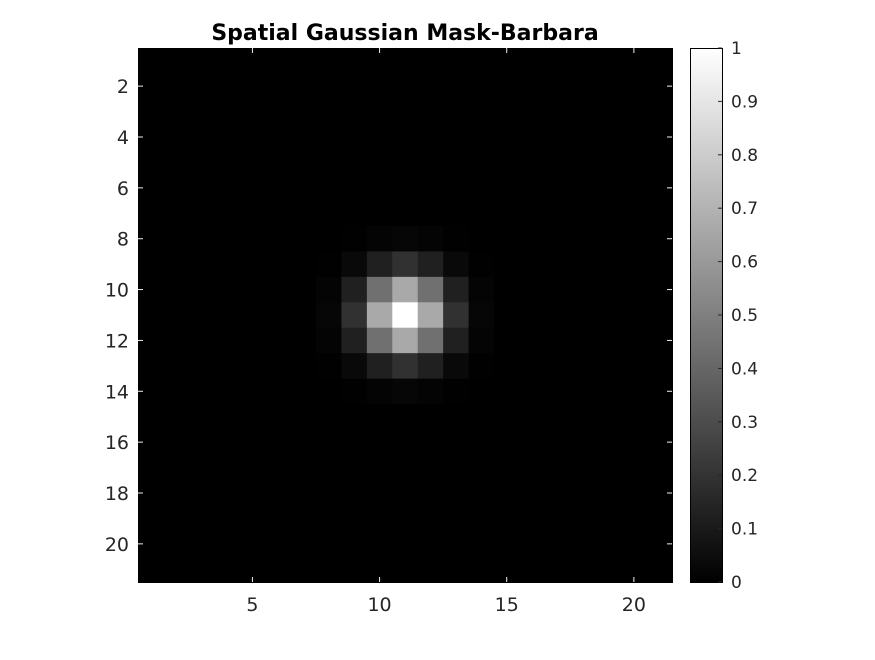 The height and width of the screenshot is (660, 875). What do you see at coordinates (706, 315) in the screenshot?
I see `colorbar` at bounding box center [706, 315].